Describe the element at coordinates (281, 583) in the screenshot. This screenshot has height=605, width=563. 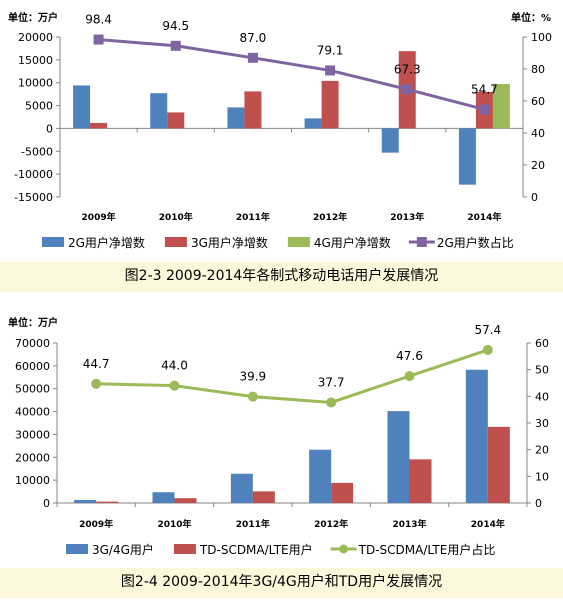
I see `chart2-caption: 图2-4 2009-2014年3G/4G用户和TD用户发展情况` at that location.